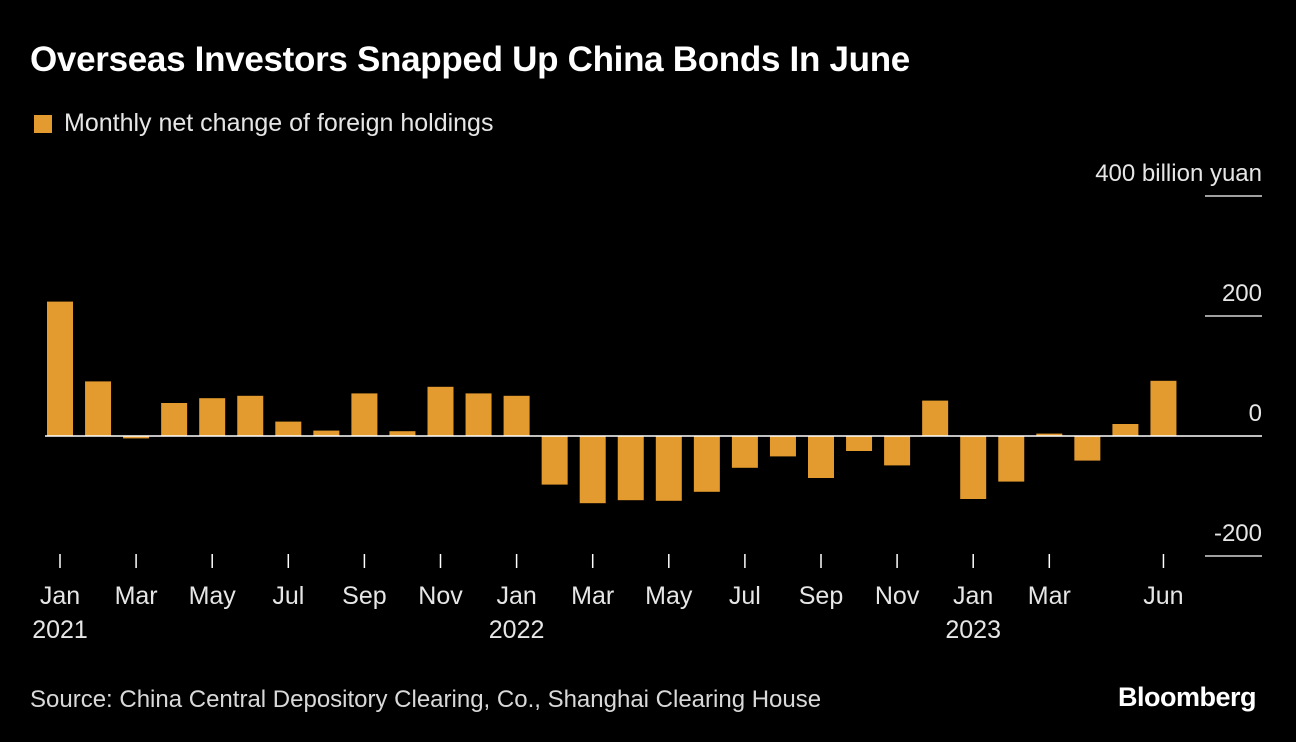 The height and width of the screenshot is (742, 1296). Describe the element at coordinates (43, 123) in the screenshot. I see `legend-swatch` at that location.